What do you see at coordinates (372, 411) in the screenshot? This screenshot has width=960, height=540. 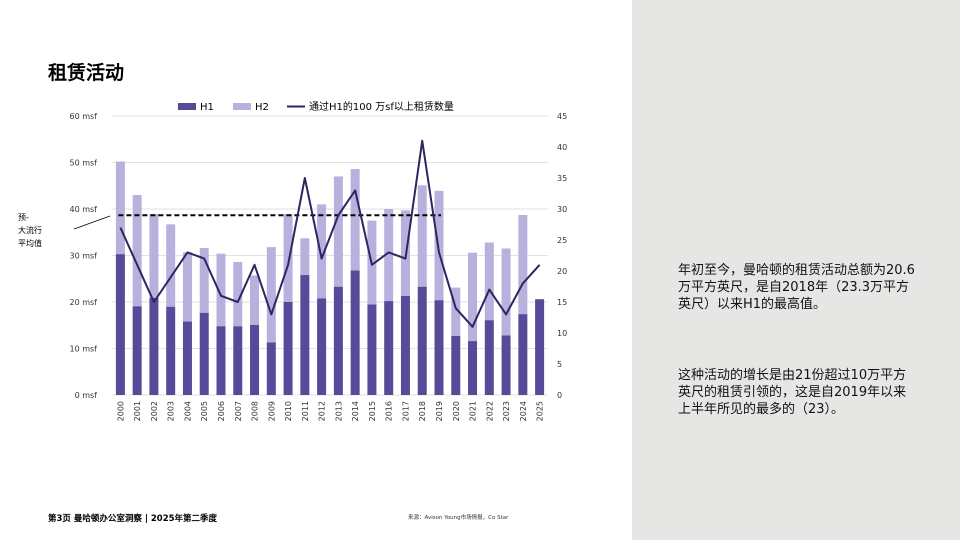 I see `x-tick-label: 2015` at bounding box center [372, 411].